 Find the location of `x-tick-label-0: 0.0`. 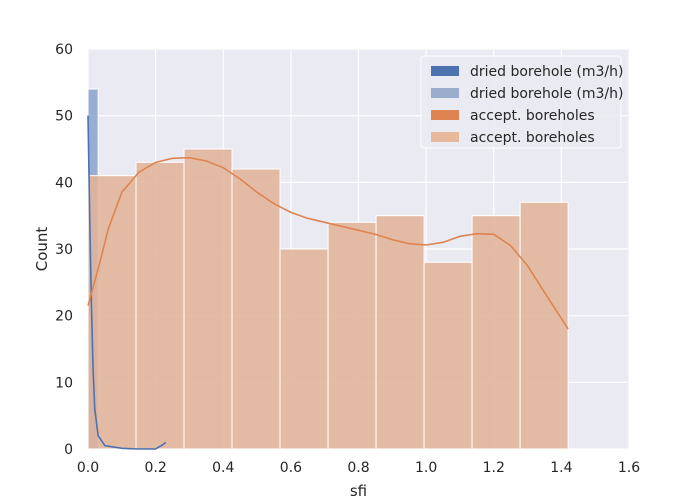

x-tick-label-0: 0.0 is located at coordinates (88, 468).